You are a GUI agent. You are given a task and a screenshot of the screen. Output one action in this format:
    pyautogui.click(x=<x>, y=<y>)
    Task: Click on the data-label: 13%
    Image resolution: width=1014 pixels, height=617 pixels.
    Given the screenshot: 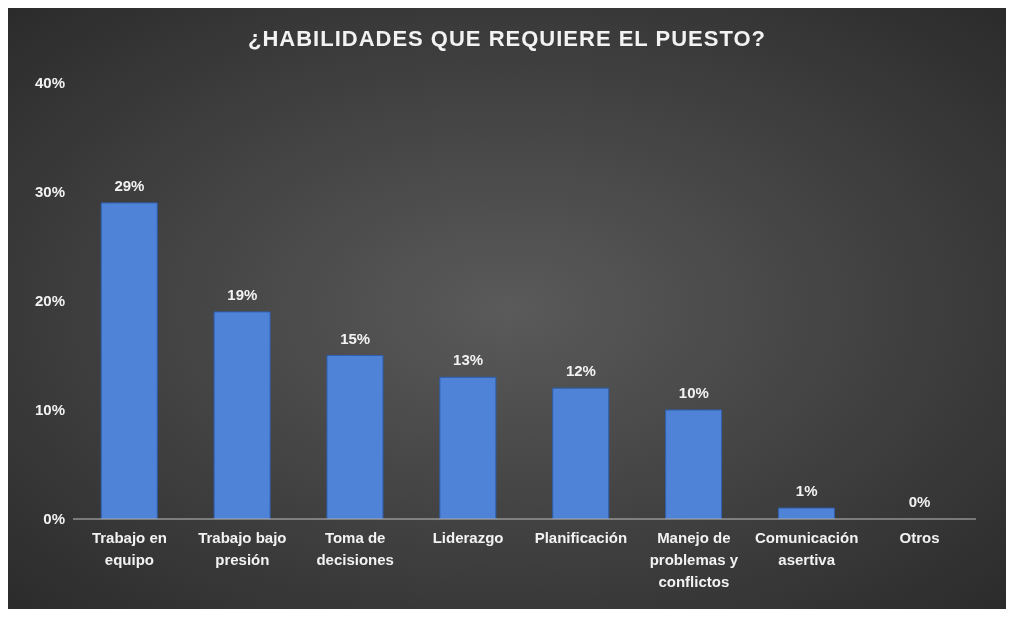 What is the action you would take?
    pyautogui.click(x=468, y=360)
    